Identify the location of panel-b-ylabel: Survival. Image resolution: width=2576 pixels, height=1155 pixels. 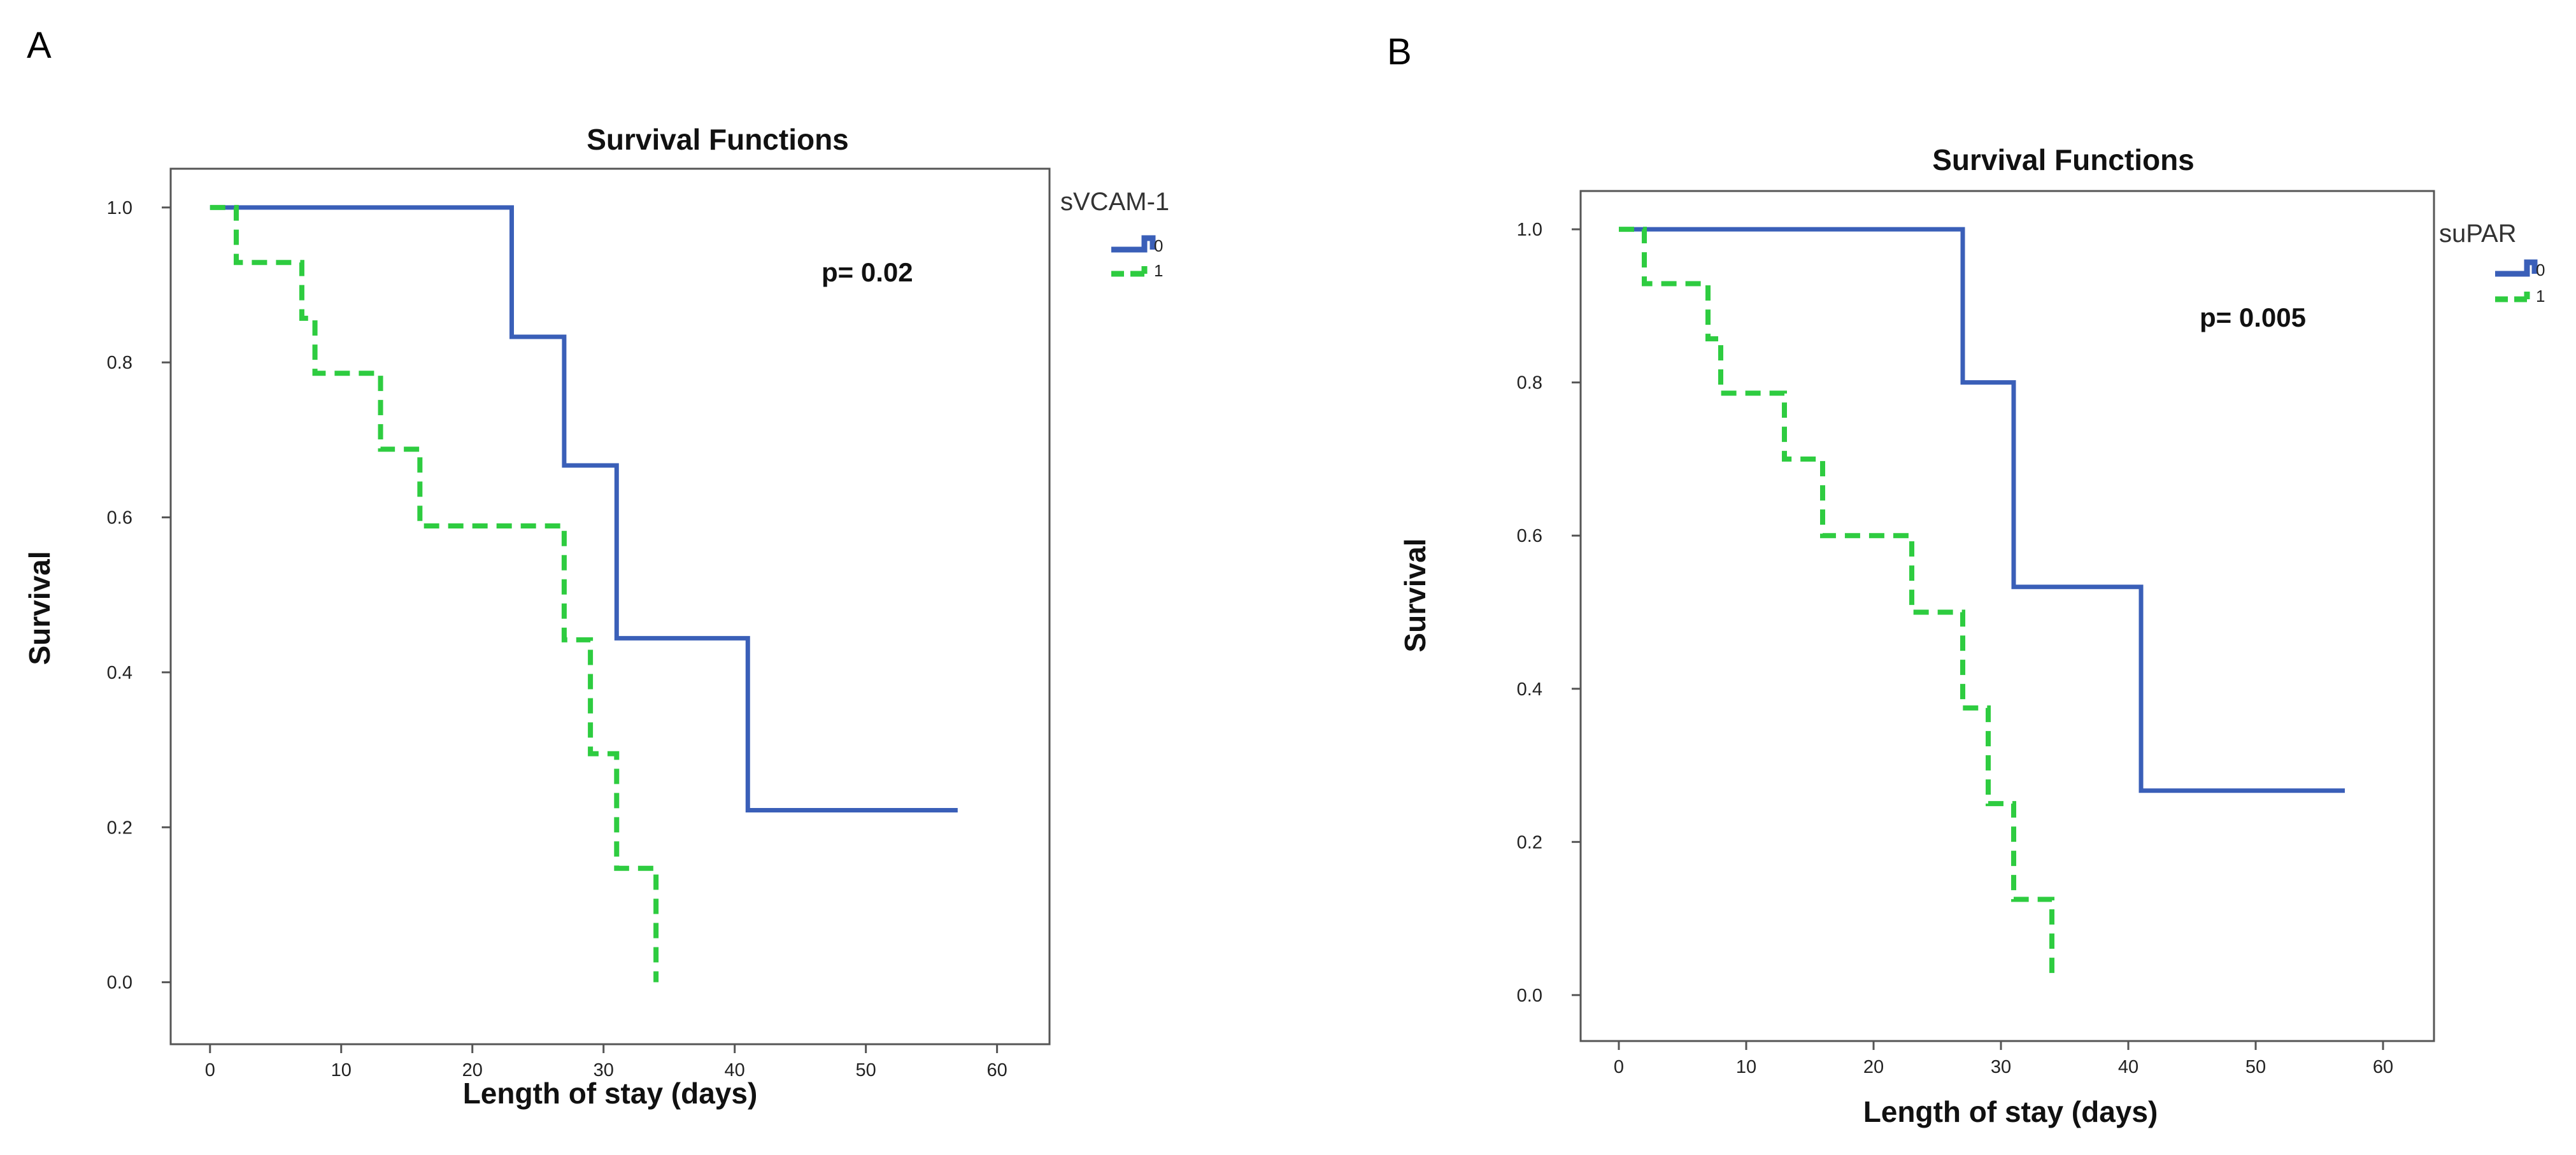
(1415, 596).